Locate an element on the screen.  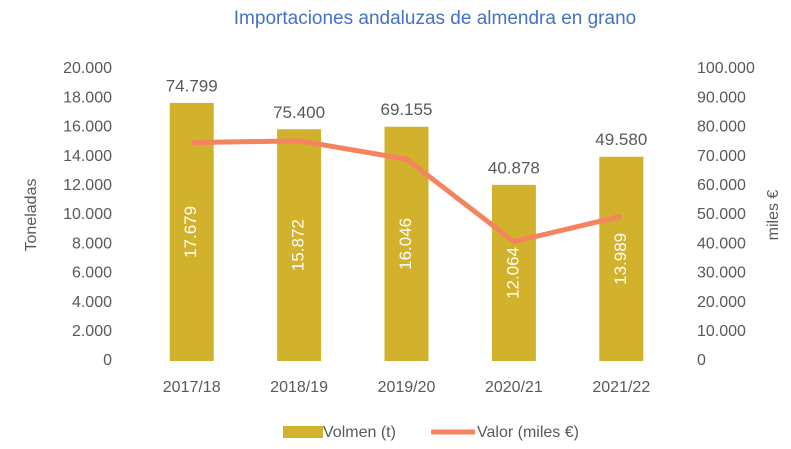
line-value-label: 69.155 is located at coordinates (407, 109).